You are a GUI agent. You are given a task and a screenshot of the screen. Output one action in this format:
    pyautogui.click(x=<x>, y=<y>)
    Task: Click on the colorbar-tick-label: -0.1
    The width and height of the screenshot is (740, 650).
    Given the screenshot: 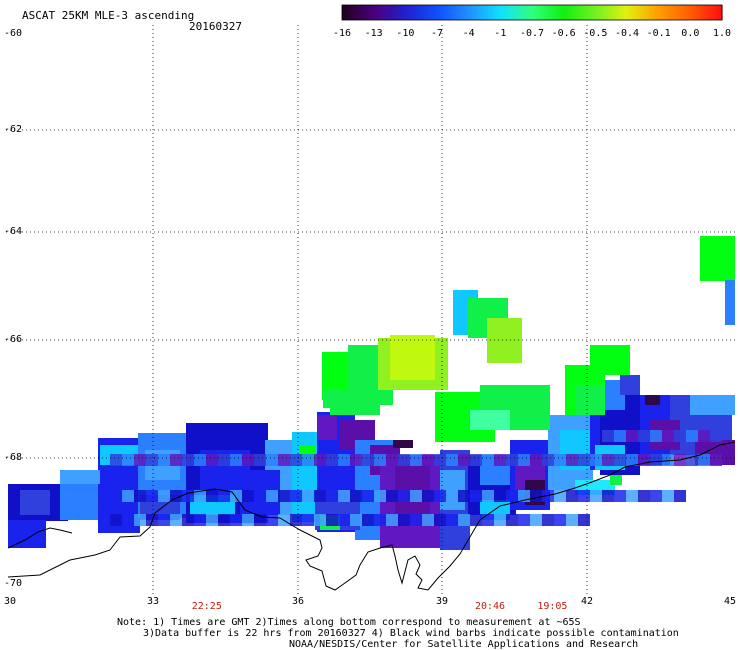 What is the action you would take?
    pyautogui.click(x=658, y=33)
    